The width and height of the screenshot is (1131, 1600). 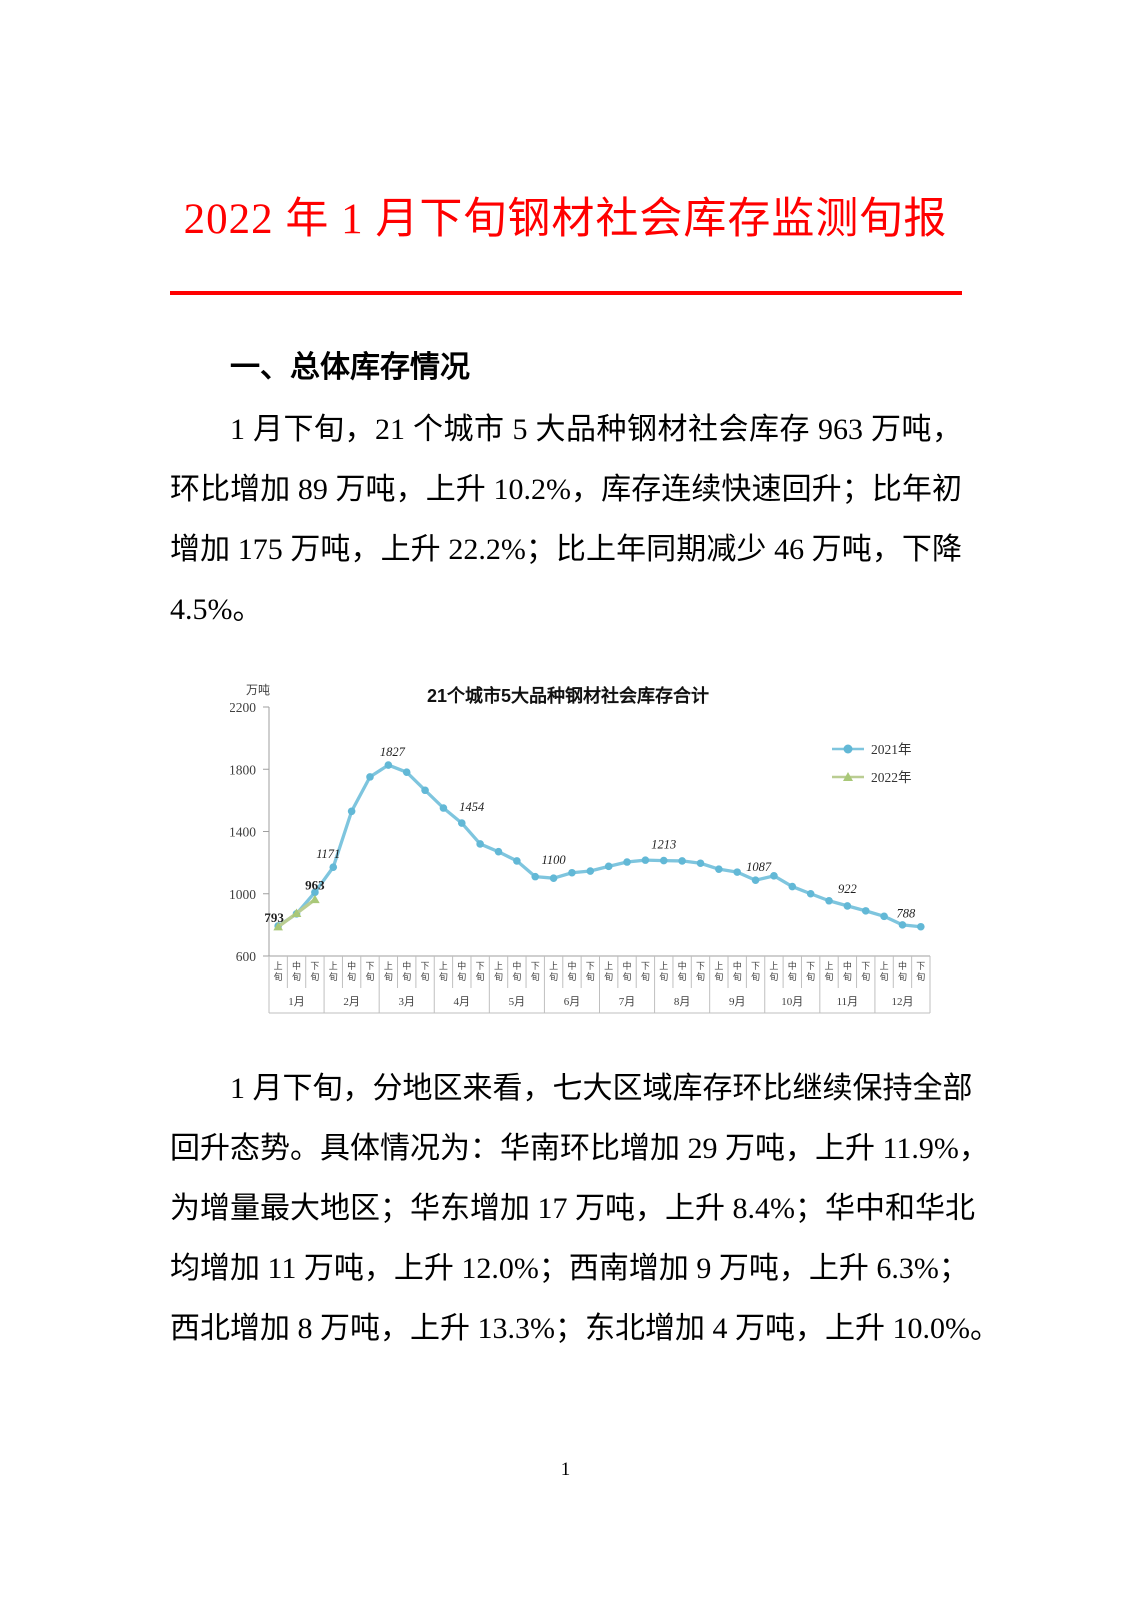 What do you see at coordinates (565, 219) in the screenshot?
I see `document-title: 2022 年 1 月下旬钢材社会库存监测旬报` at bounding box center [565, 219].